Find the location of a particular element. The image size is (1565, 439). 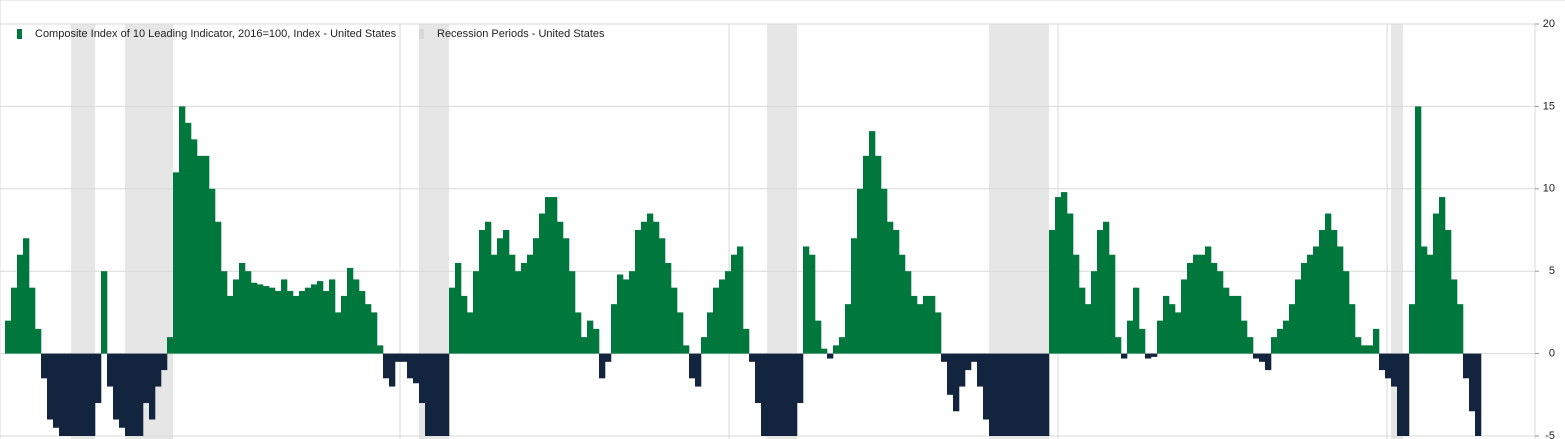

legend-swatch is located at coordinates (421, 34).